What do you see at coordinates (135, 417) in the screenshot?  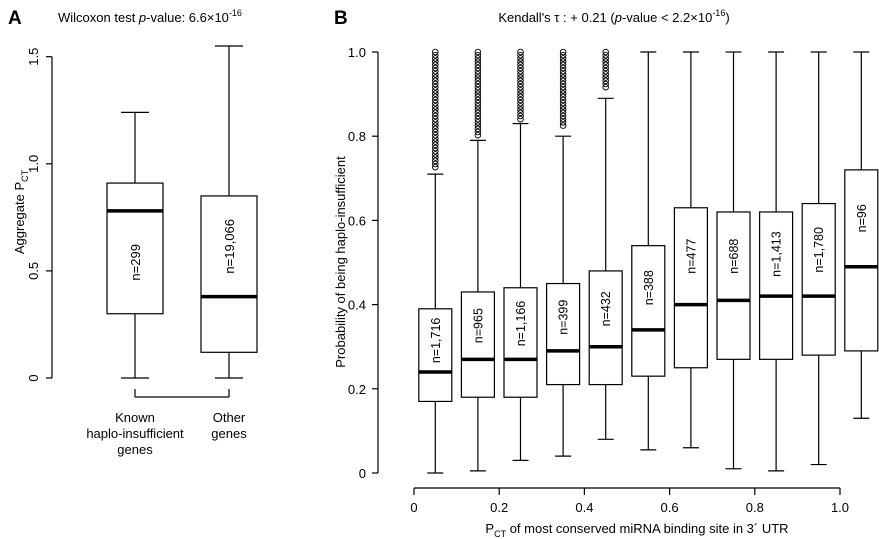 I see `panel-a-category-label: Known` at bounding box center [135, 417].